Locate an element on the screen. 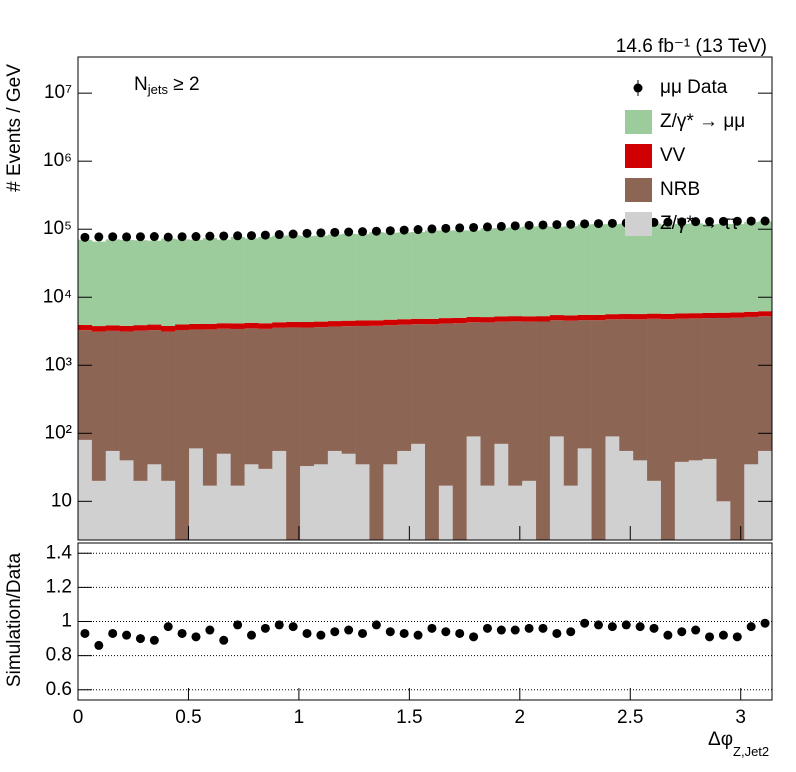 The image size is (796, 772). x-tick-label: 2 is located at coordinates (520, 717).